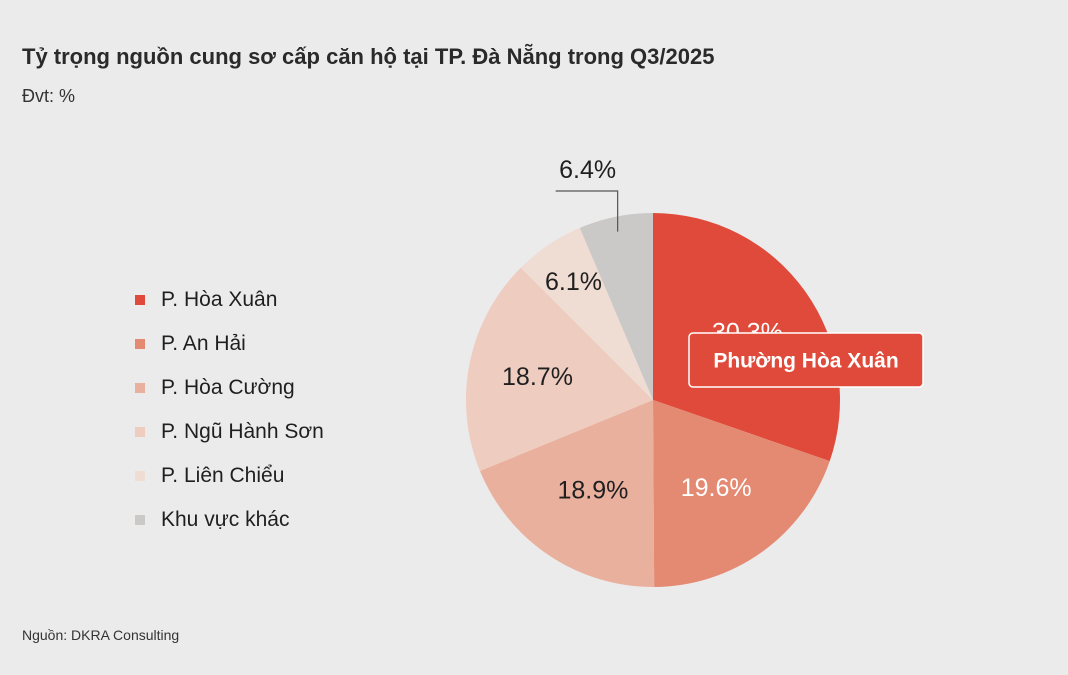  I want to click on highlight-callout: Phường Hòa Xuân, so click(806, 360).